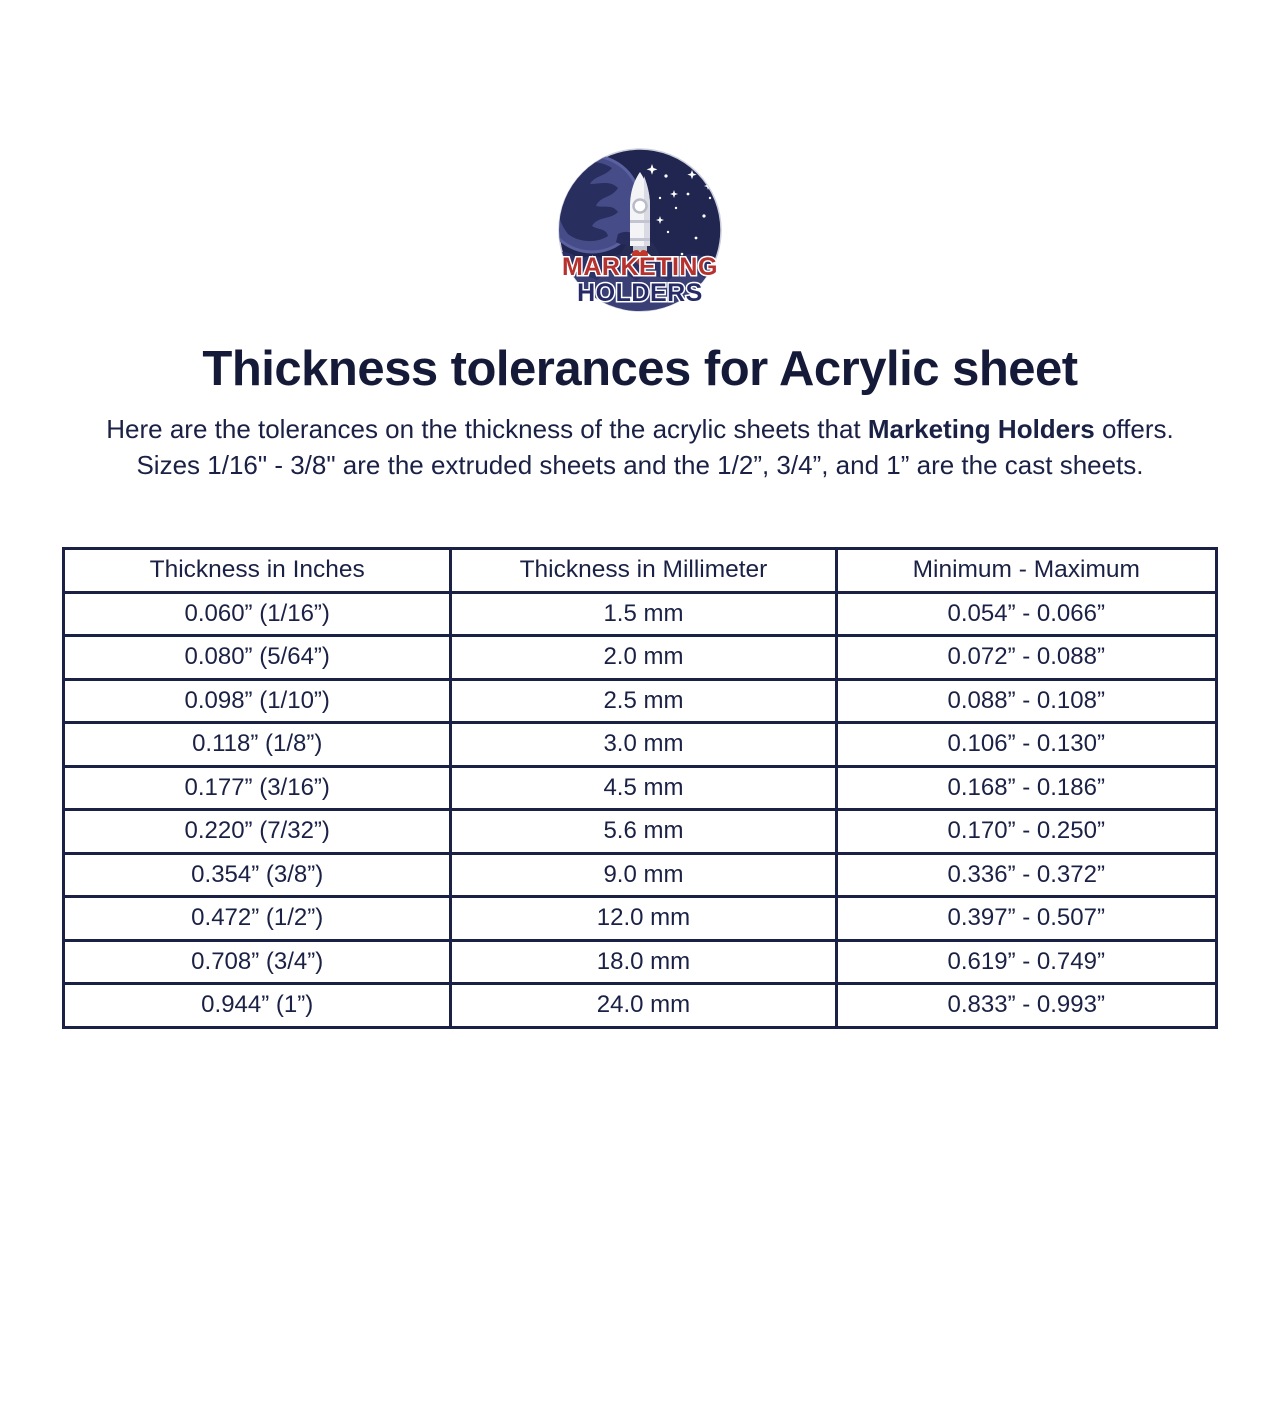  I want to click on cell-inches: 0.220” (7/32”), so click(257, 831).